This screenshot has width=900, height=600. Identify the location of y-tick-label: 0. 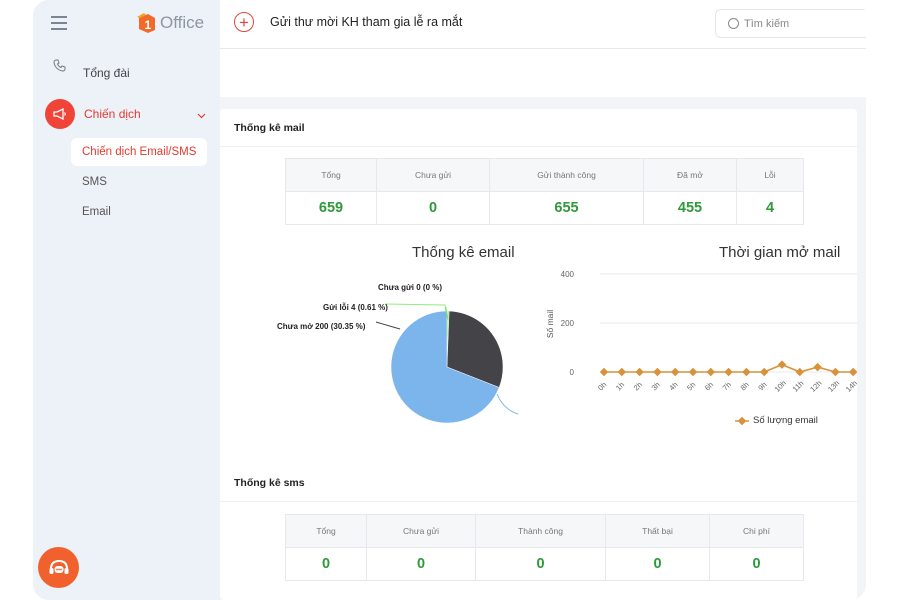
(572, 372).